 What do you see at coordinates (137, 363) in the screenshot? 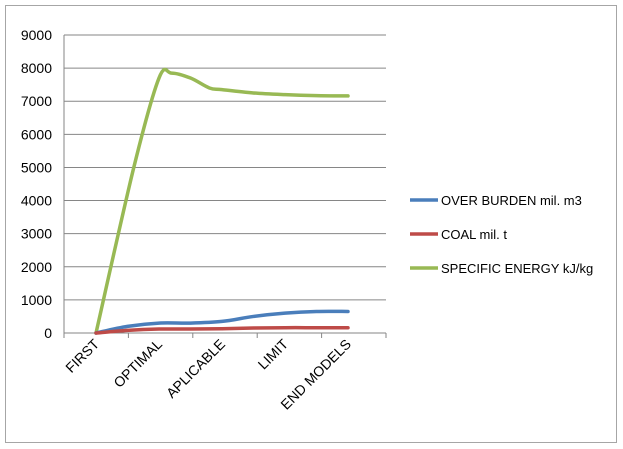
I see `x-tick-label-optimal: OPTIMAL` at bounding box center [137, 363].